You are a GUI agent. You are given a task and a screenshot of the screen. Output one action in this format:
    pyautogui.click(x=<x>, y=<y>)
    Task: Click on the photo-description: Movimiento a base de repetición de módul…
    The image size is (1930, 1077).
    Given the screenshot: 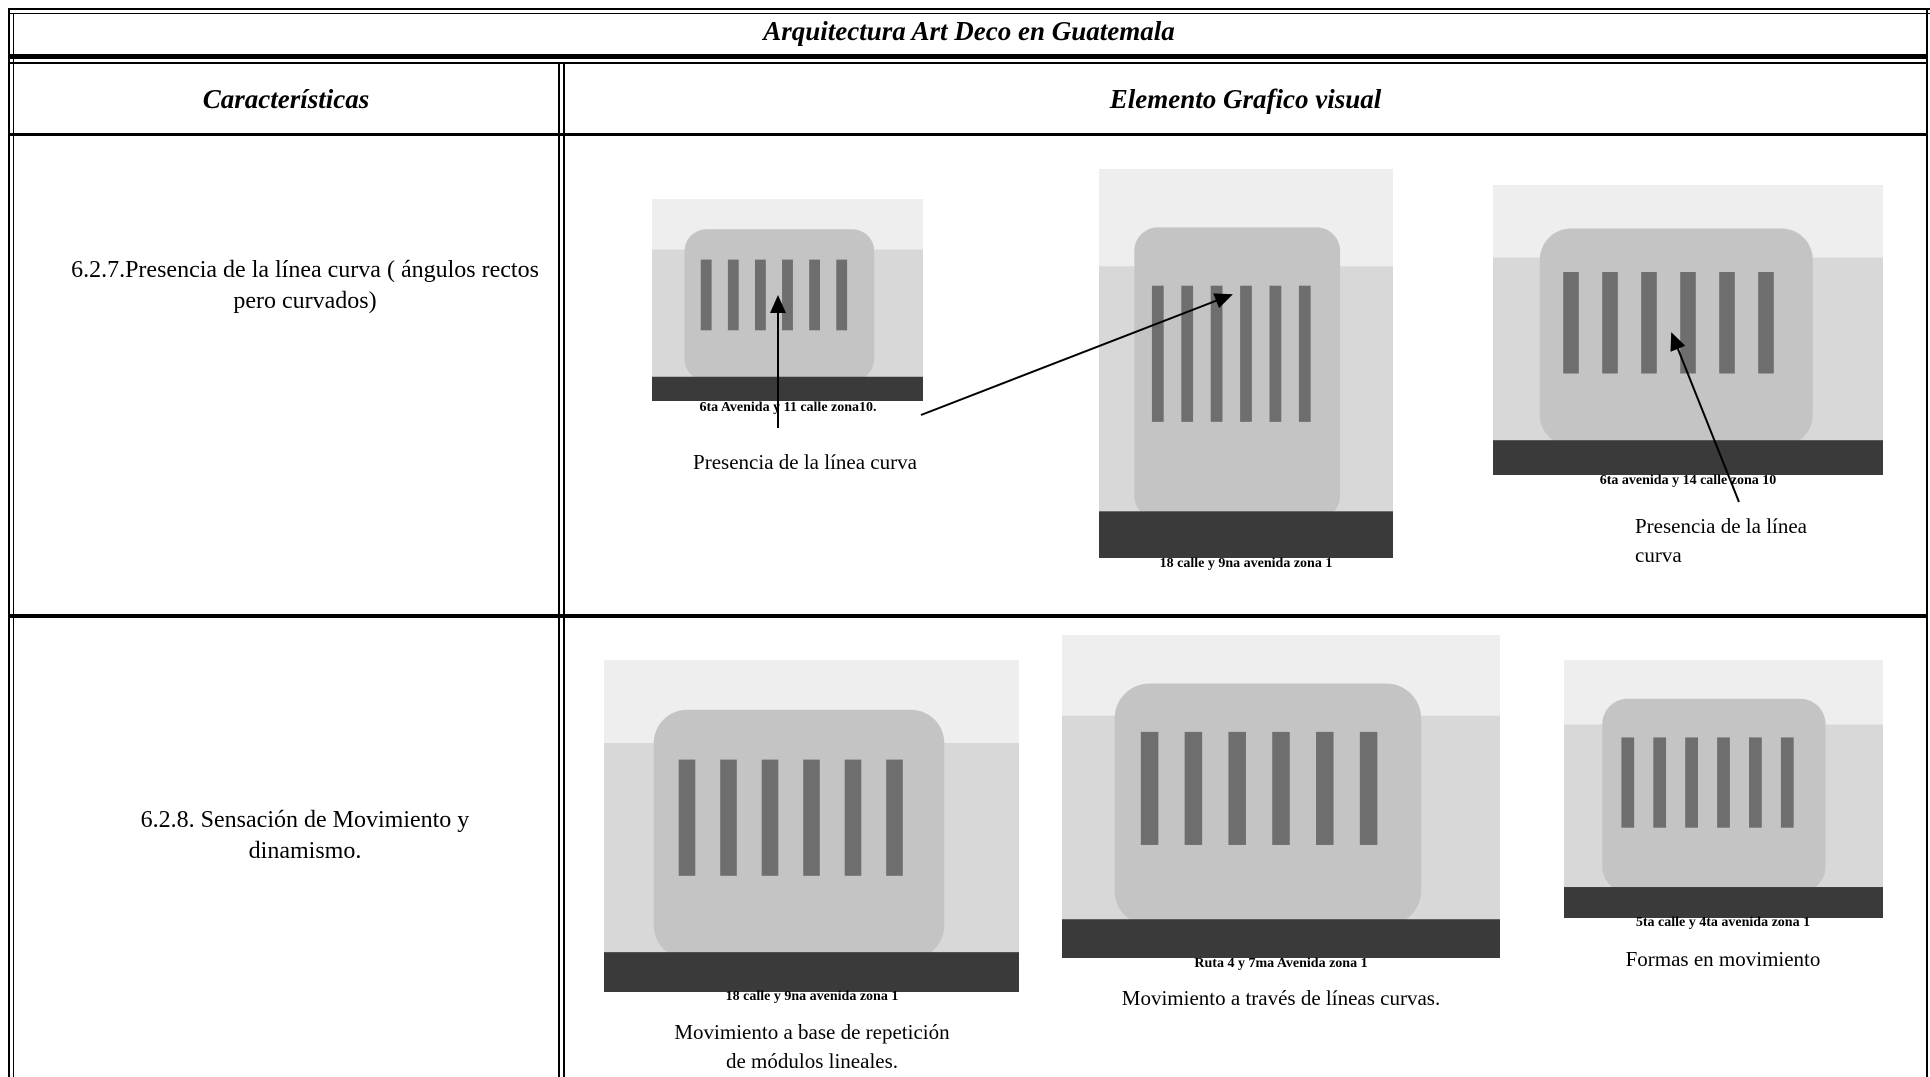 What is the action you would take?
    pyautogui.click(x=812, y=1046)
    